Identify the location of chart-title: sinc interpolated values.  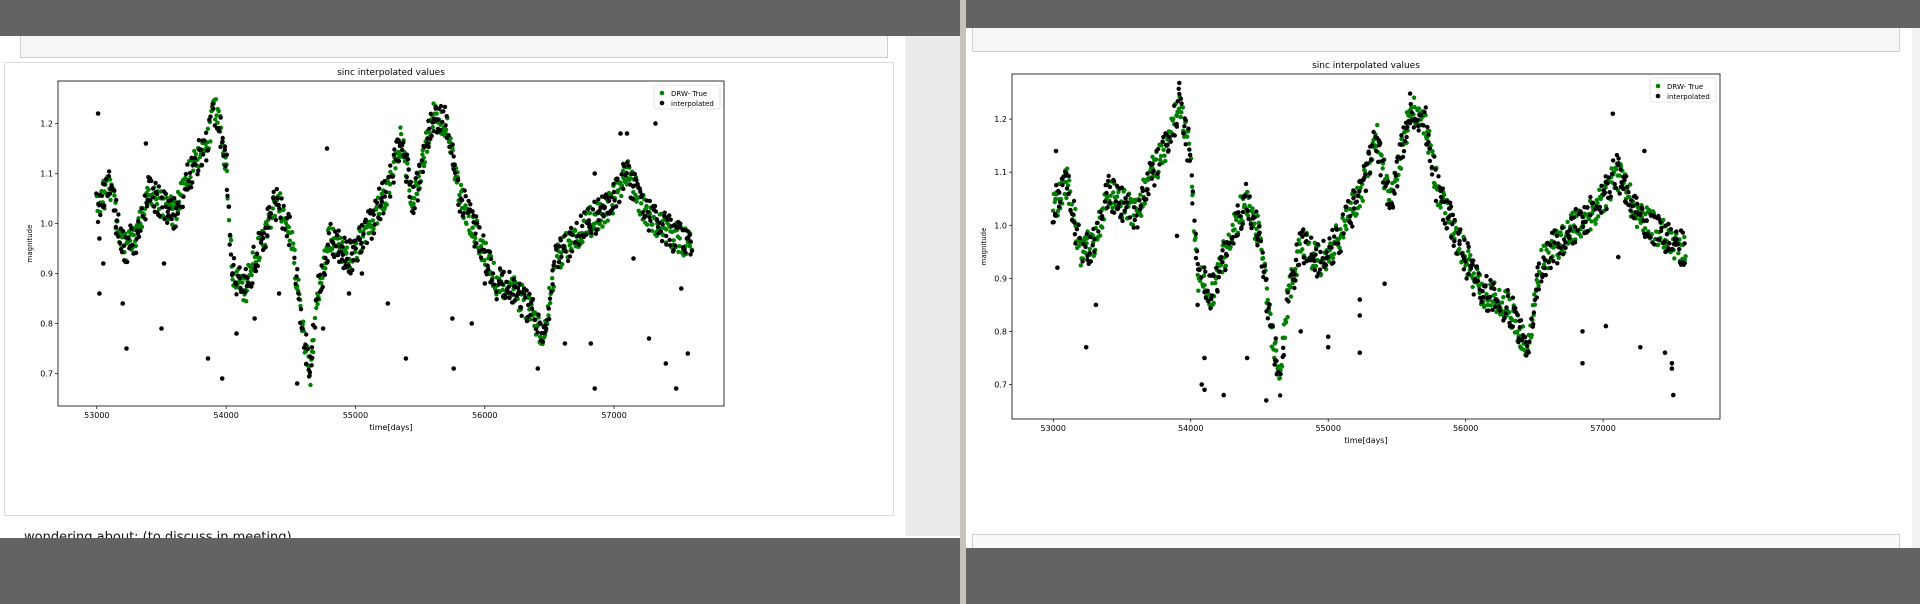
(391, 73).